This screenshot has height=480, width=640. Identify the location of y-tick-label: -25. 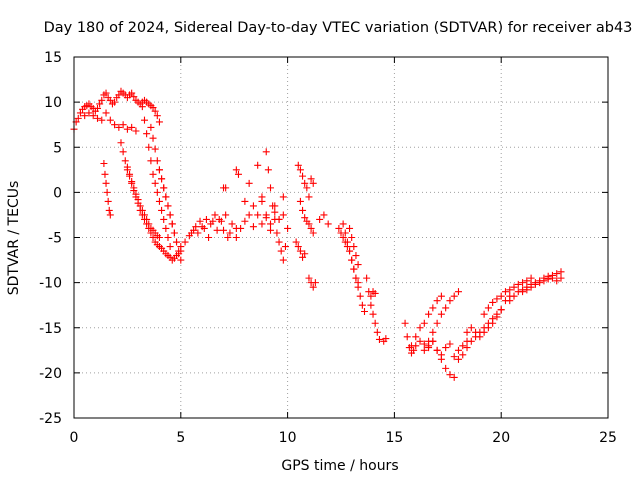
(50, 419).